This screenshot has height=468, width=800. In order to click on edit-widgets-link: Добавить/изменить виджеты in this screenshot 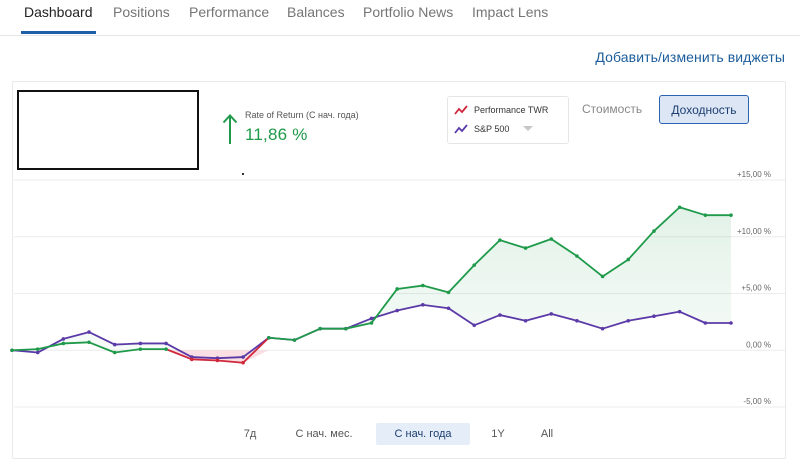, I will do `click(690, 57)`.